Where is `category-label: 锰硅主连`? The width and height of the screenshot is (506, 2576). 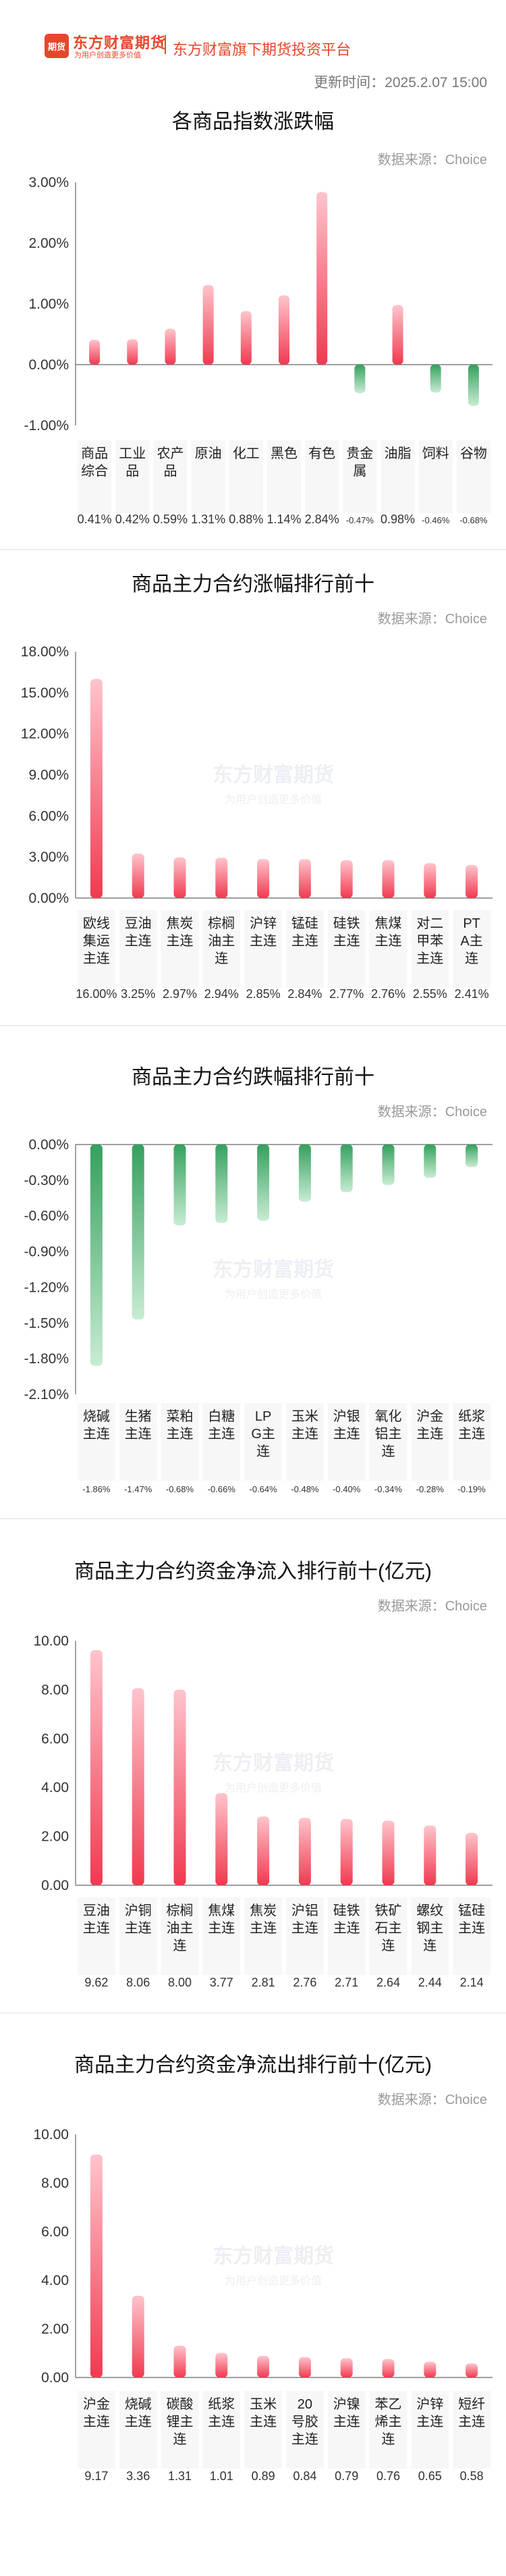
category-label: 锰硅主连 is located at coordinates (471, 1920).